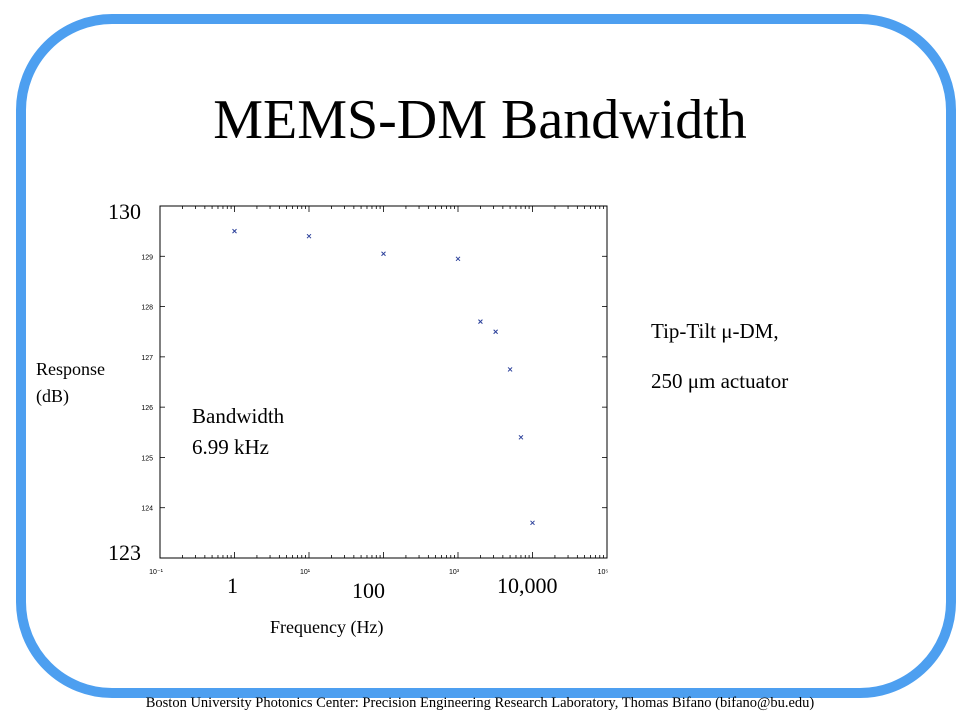 This screenshot has width=960, height=720. What do you see at coordinates (527, 585) in the screenshot?
I see `x-tick-label-10000: 10,000` at bounding box center [527, 585].